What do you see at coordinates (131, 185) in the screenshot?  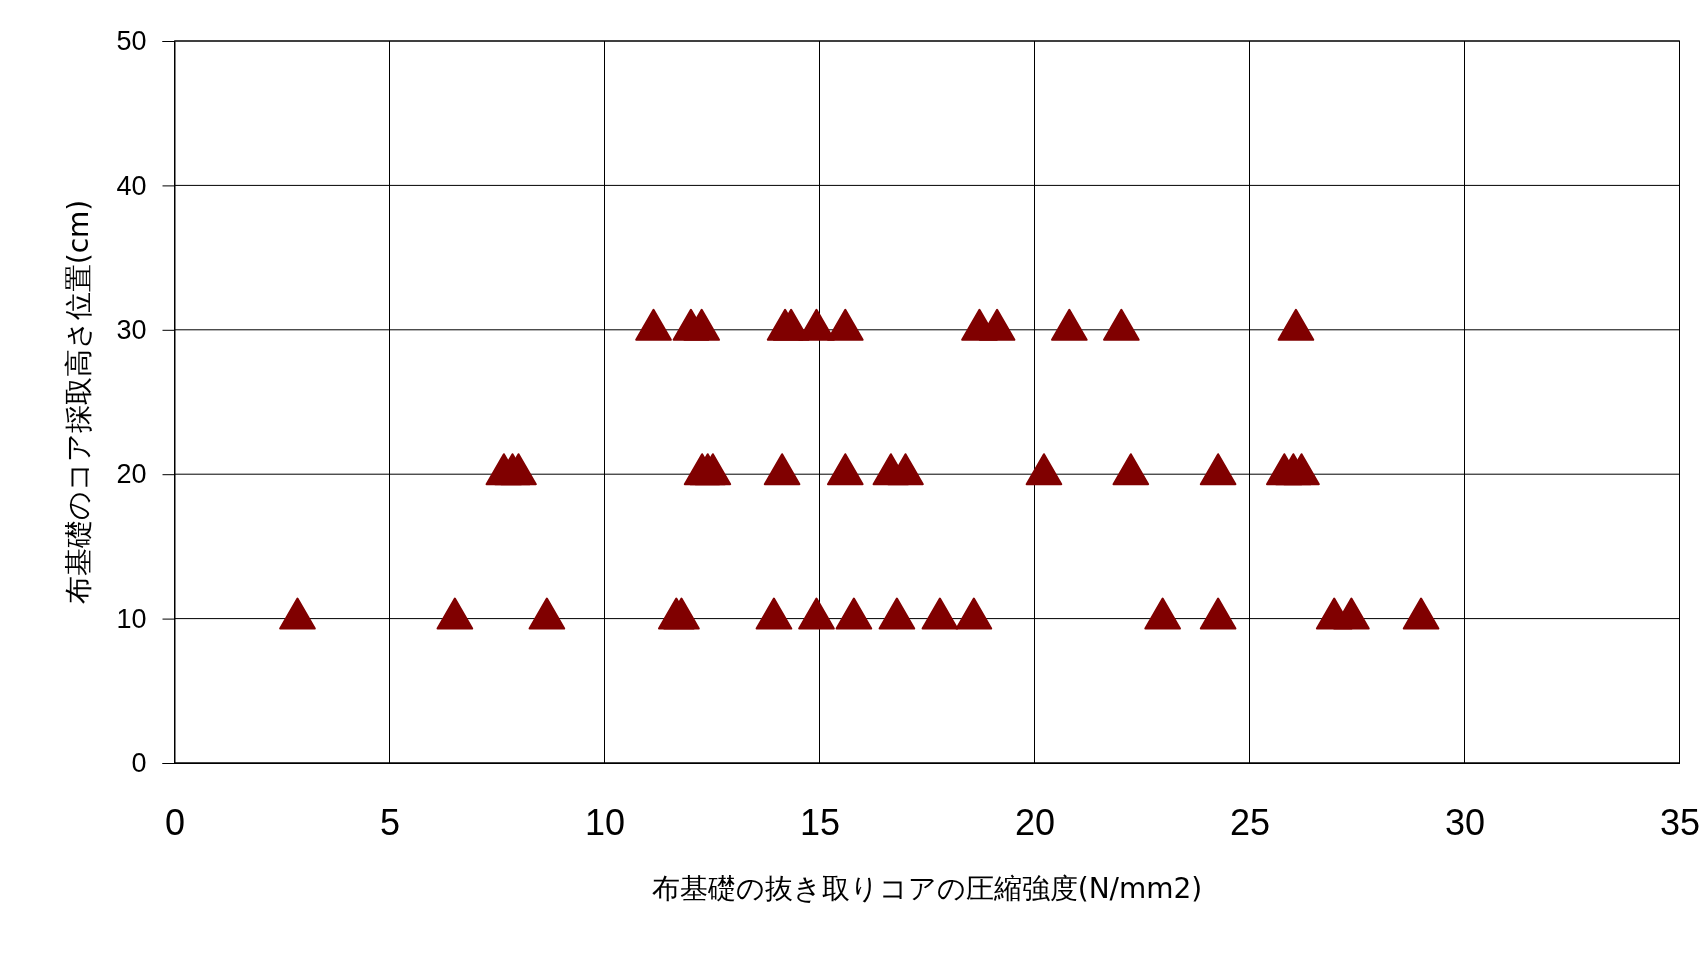 I see `y-tick-label: 40` at bounding box center [131, 185].